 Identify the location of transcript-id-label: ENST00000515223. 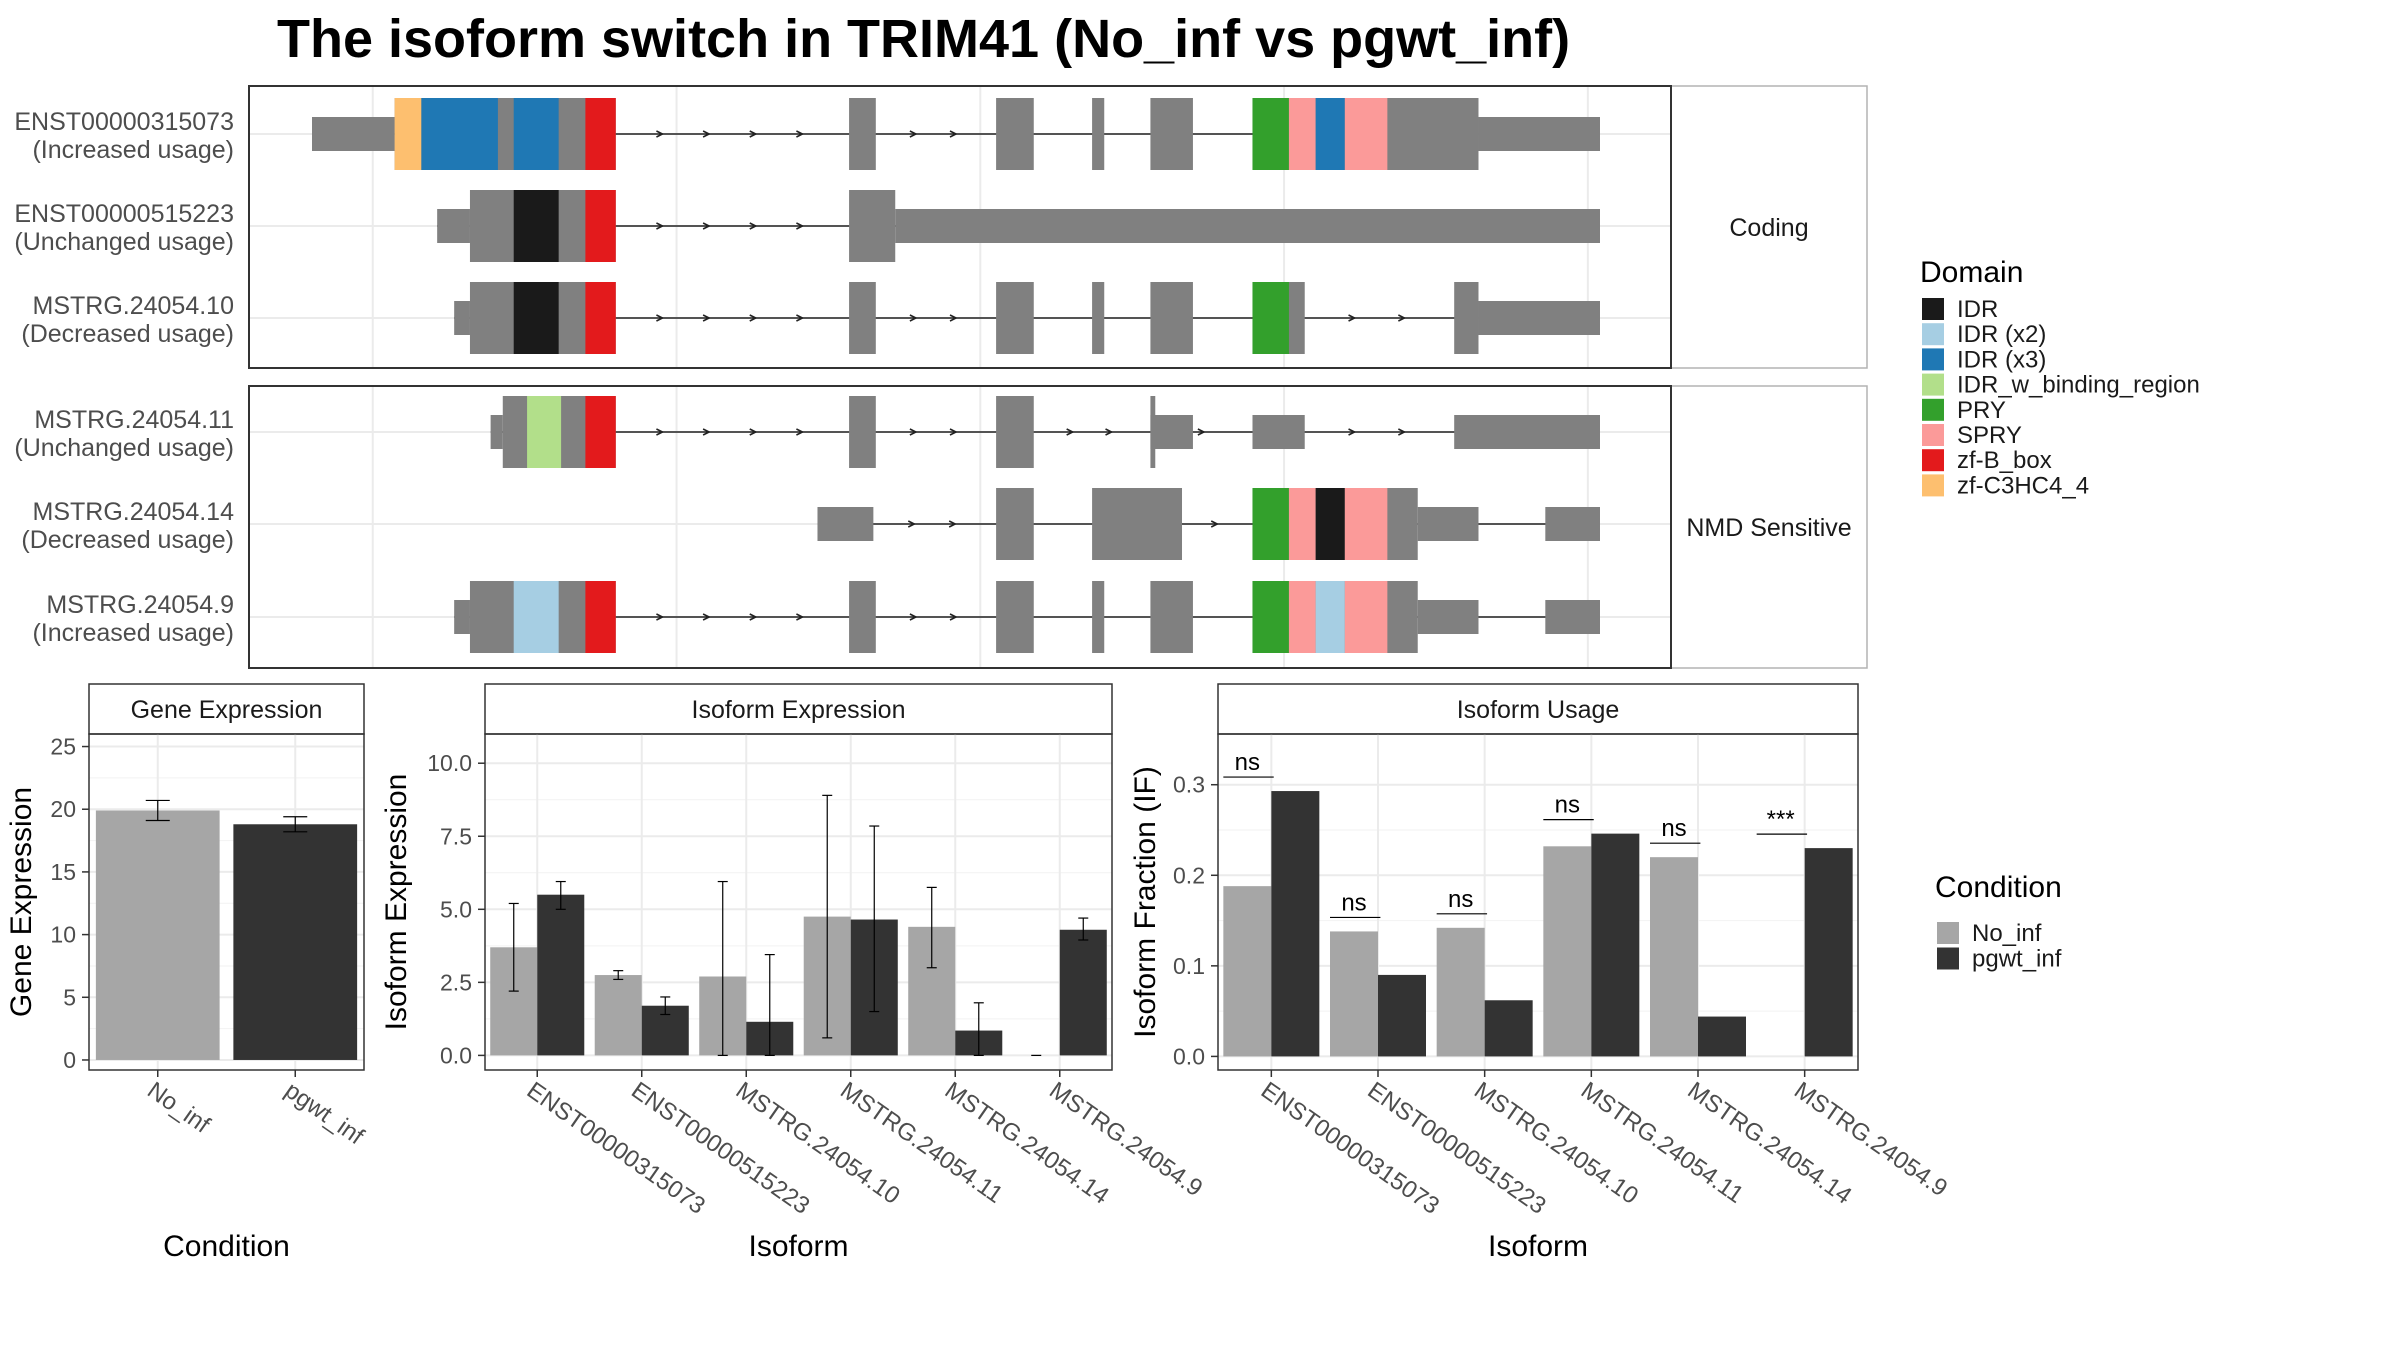
(124, 214).